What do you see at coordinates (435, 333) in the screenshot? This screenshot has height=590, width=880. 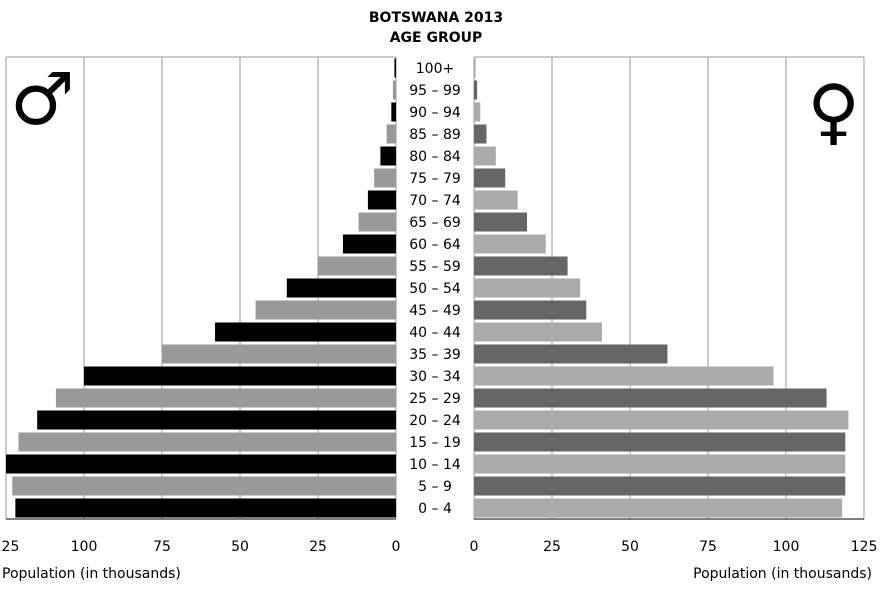 I see `age-group-label: 40 – 44` at bounding box center [435, 333].